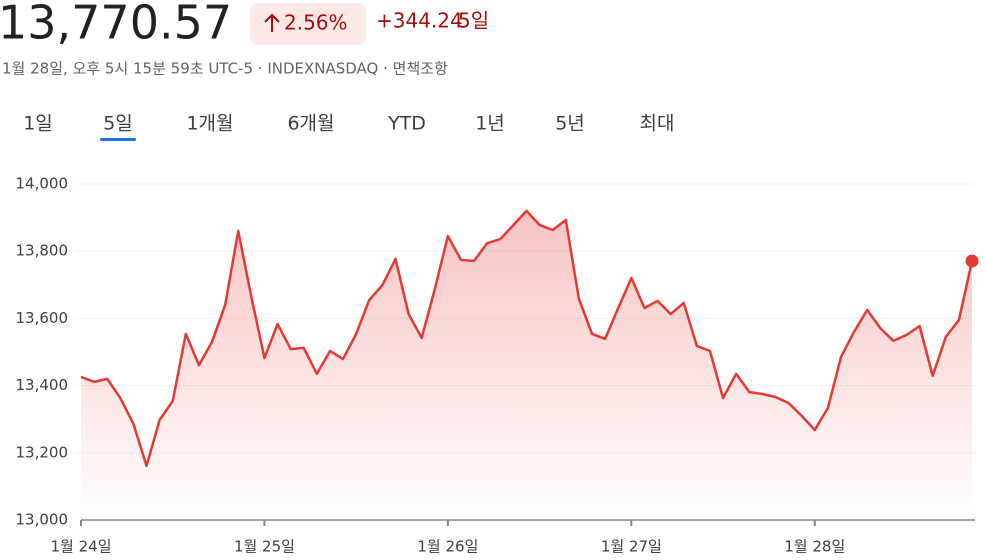 The height and width of the screenshot is (560, 985). What do you see at coordinates (42, 385) in the screenshot?
I see `y-tick-label: 13,400` at bounding box center [42, 385].